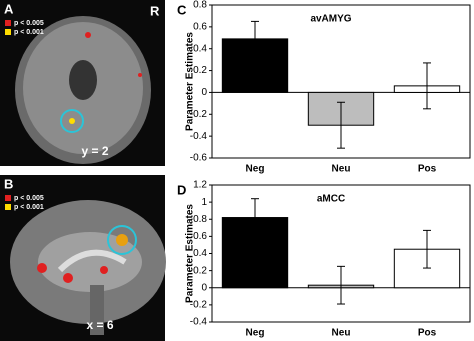 The image size is (474, 341). I want to click on panel-letter: D, so click(181, 189).